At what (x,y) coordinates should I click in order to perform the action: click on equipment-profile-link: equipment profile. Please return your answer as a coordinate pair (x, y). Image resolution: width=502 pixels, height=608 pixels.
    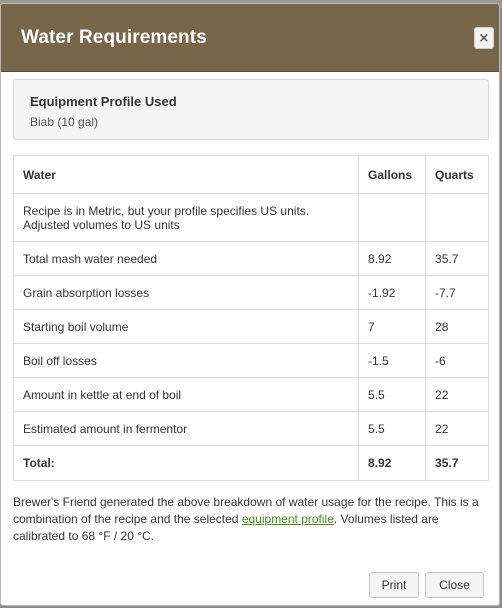
    Looking at the image, I should click on (287, 519).